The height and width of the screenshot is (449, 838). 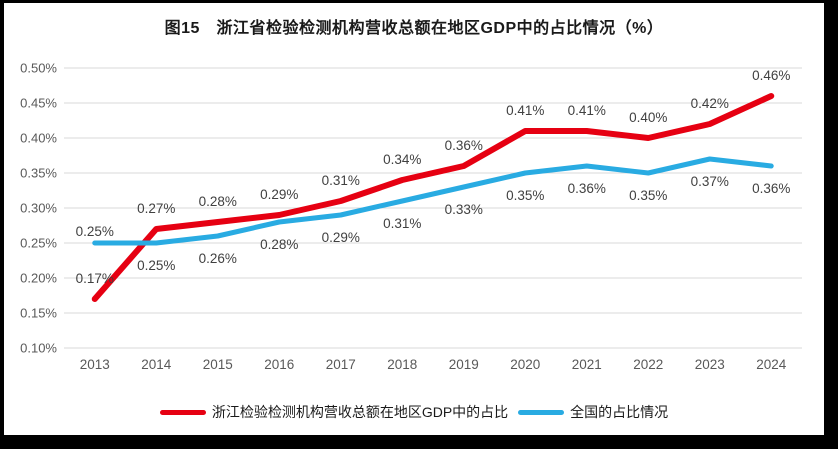 What do you see at coordinates (156, 364) in the screenshot?
I see `x-axis-tick-label: 2014` at bounding box center [156, 364].